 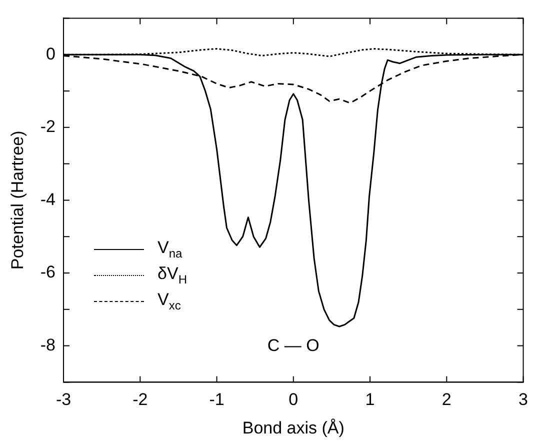 I want to click on y-axis-title: Potential (Hartree), so click(x=17, y=200).